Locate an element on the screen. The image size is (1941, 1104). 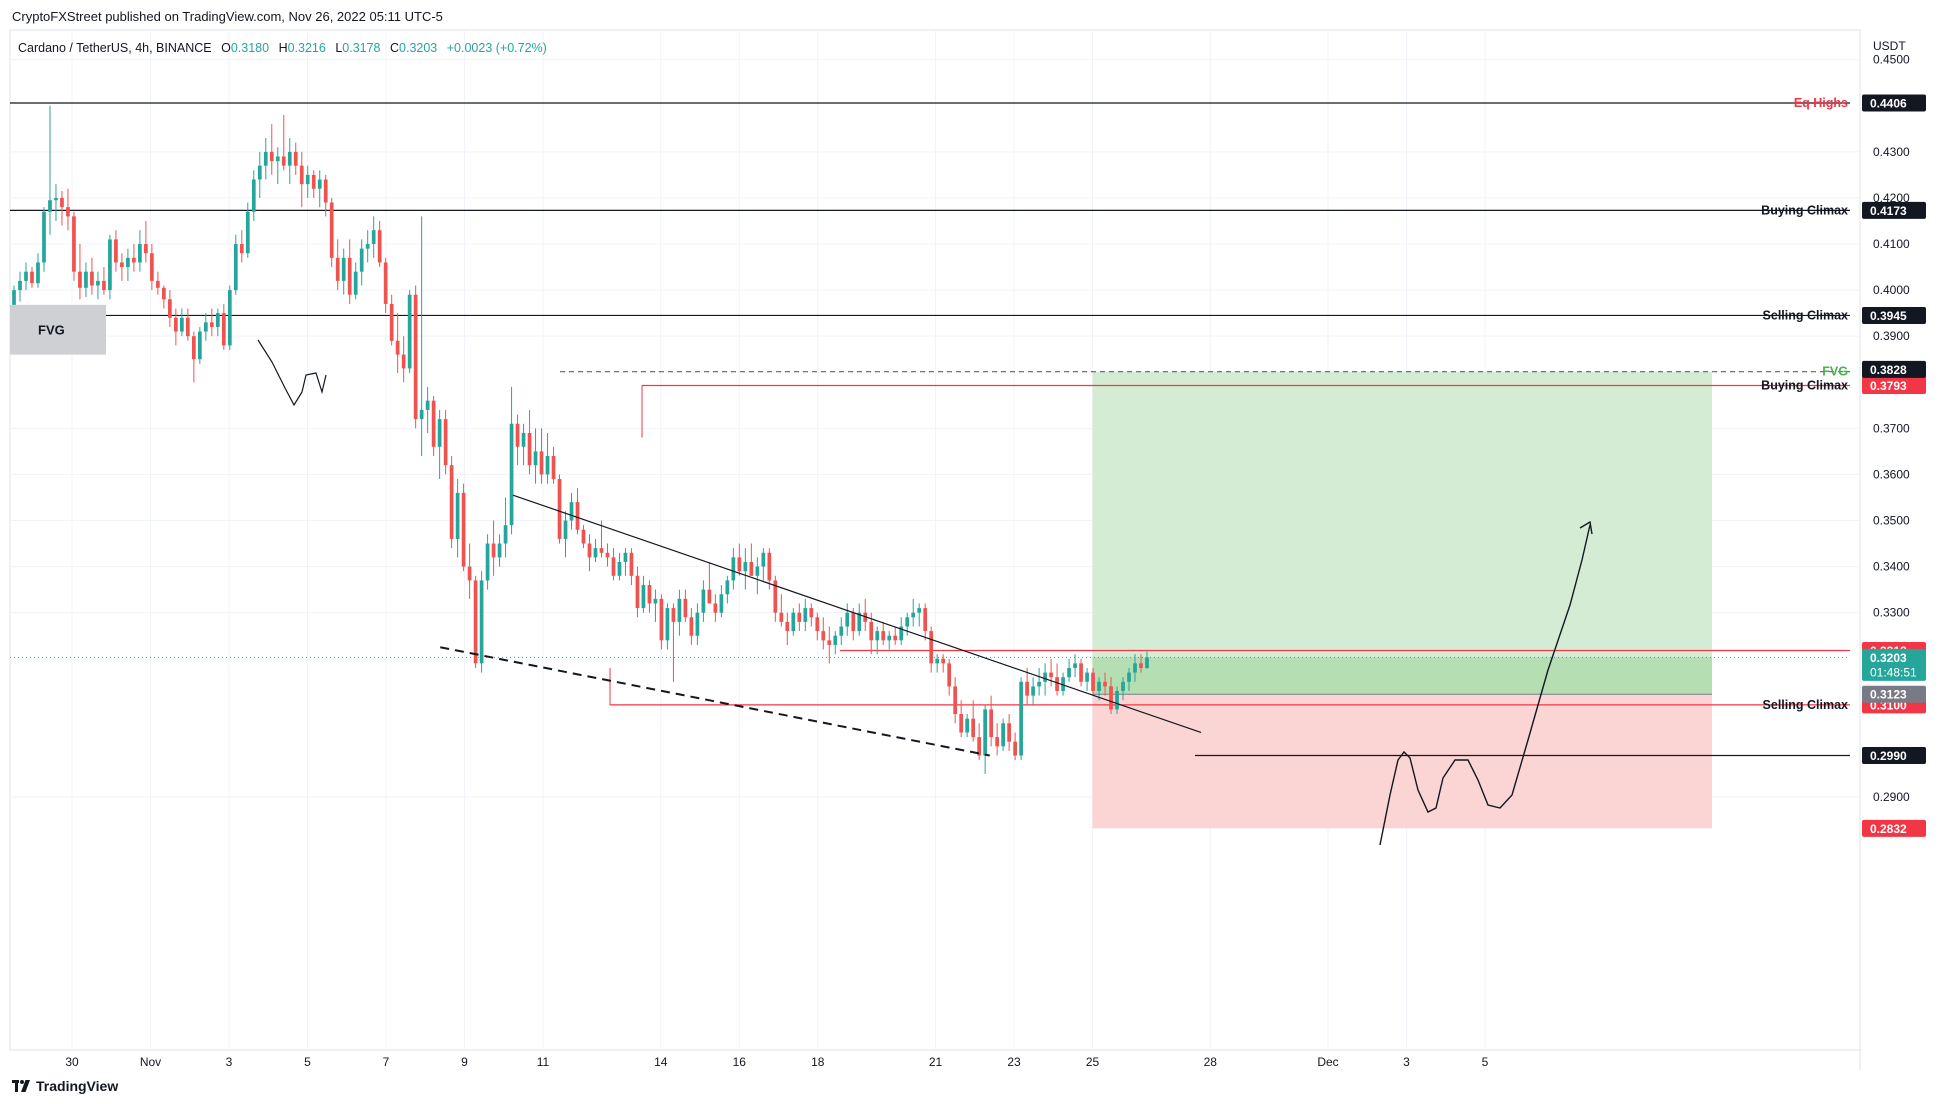
dashed-support-line is located at coordinates (715, 701).